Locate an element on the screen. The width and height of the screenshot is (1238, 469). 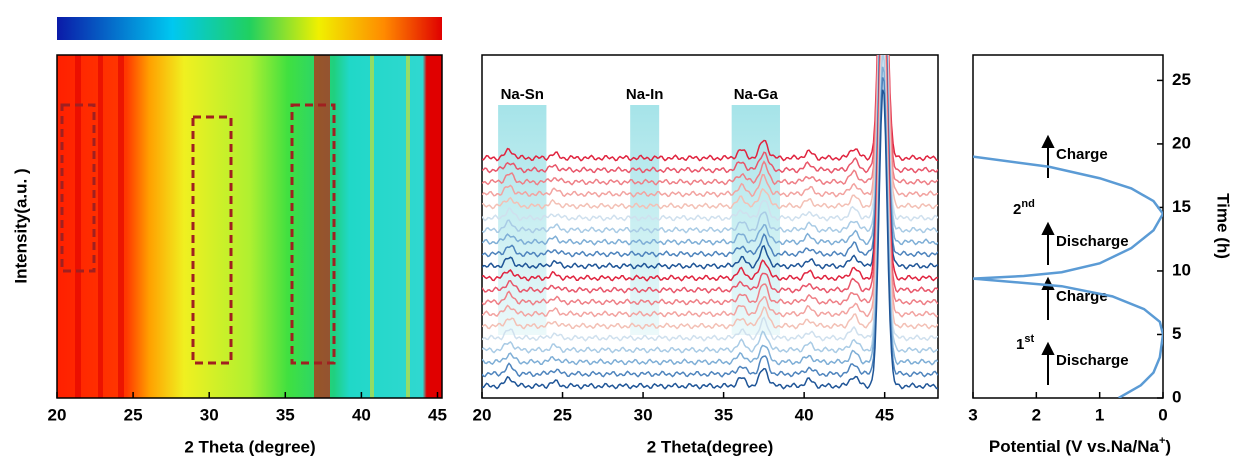
label-sup: + is located at coordinates (1162, 441).